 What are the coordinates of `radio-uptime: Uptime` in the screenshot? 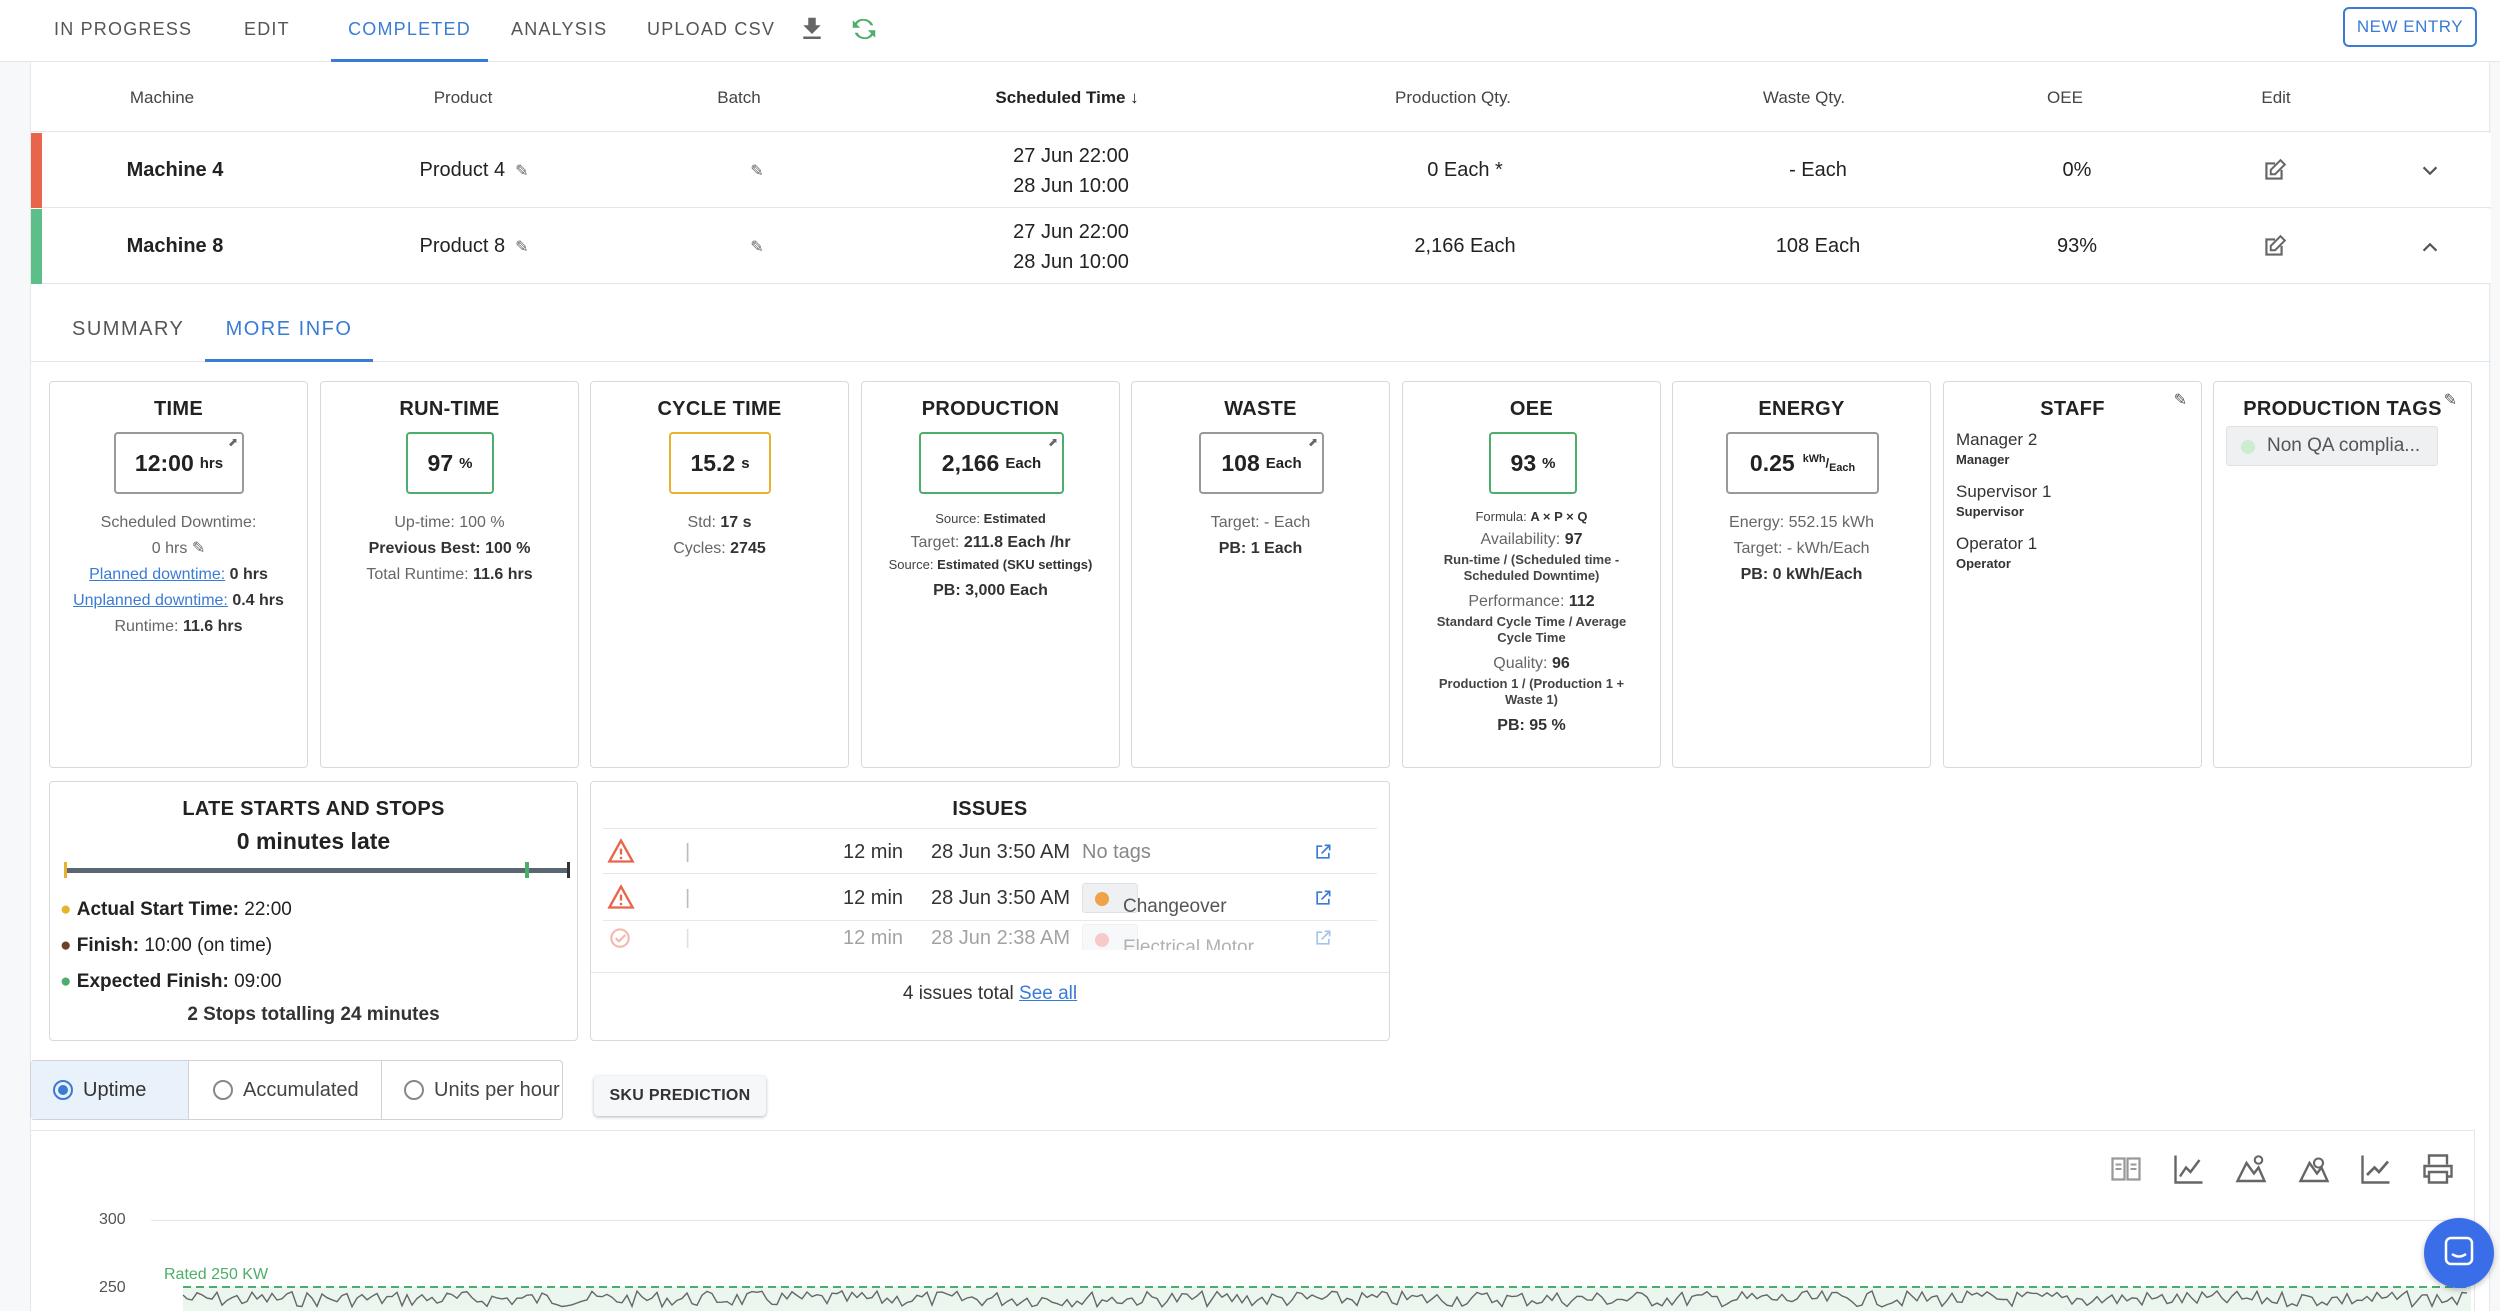 It's located at (110, 1090).